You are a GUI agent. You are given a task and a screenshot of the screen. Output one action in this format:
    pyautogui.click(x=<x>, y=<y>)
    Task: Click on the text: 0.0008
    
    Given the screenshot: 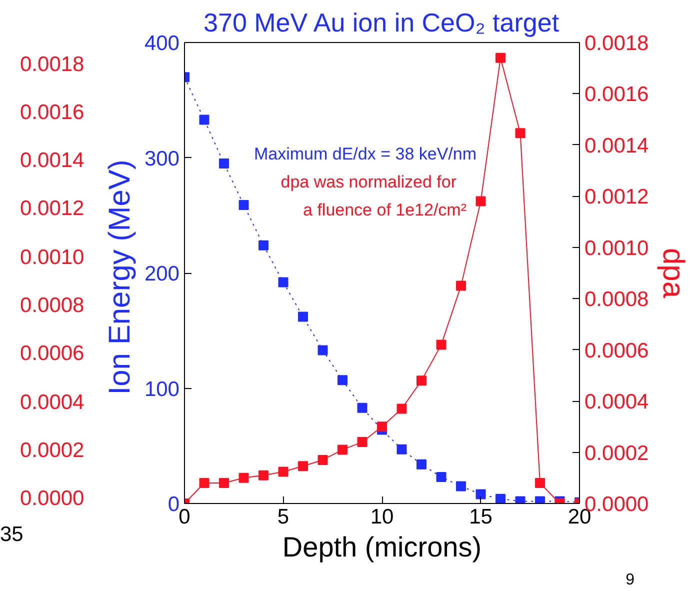 What is the action you would take?
    pyautogui.click(x=52, y=306)
    